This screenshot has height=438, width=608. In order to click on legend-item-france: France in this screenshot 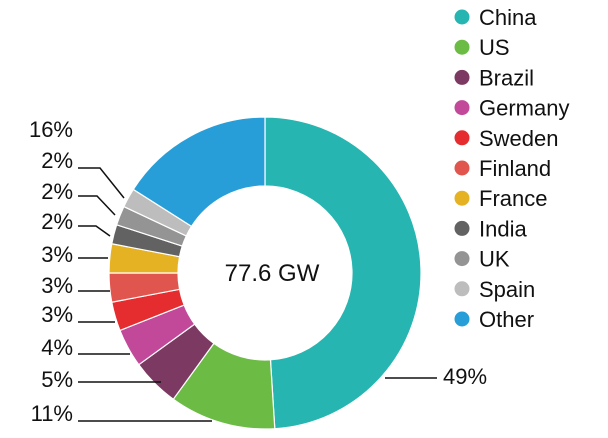, I will do `click(500, 198)`.